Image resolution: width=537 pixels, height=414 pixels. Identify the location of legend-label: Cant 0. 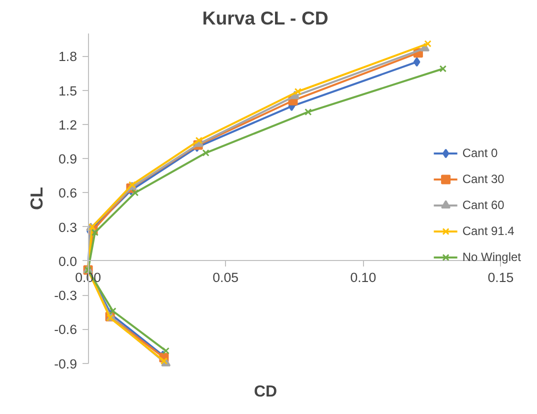
(480, 153).